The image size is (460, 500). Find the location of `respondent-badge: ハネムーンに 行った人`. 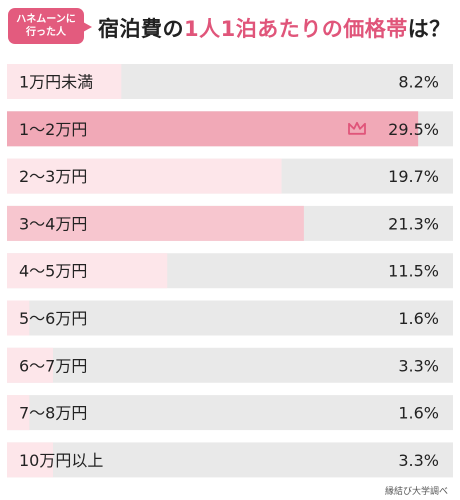

respondent-badge: ハネムーンに 行った人 is located at coordinates (50, 26).